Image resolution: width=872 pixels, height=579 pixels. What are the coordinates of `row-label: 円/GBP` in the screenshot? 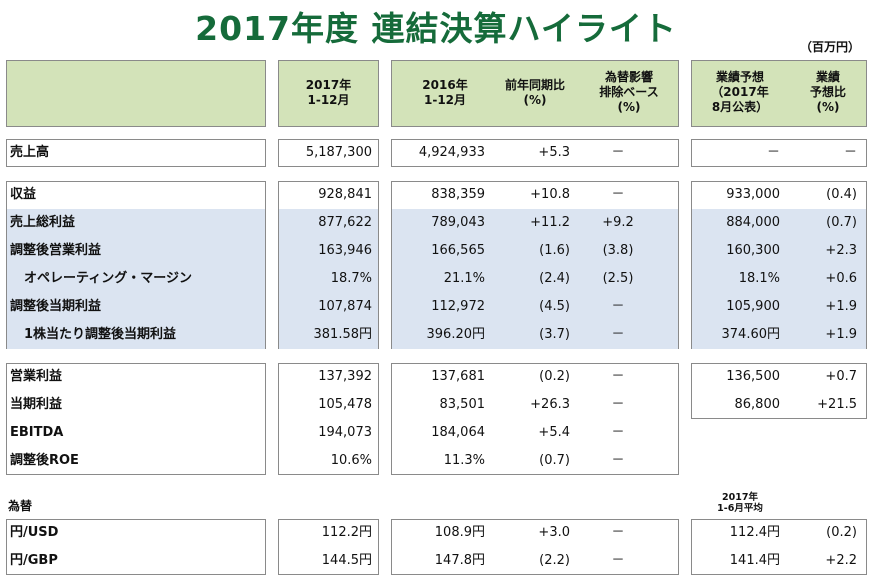 It's located at (34, 560).